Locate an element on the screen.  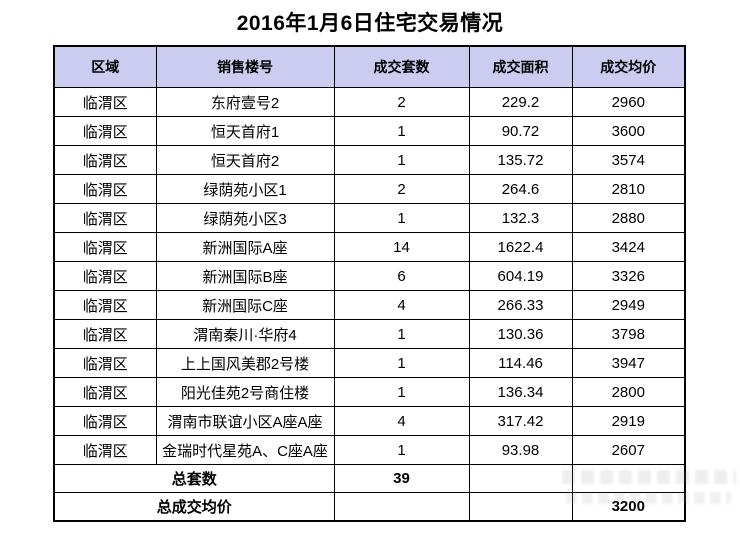
cell-price: 2800 is located at coordinates (628, 392).